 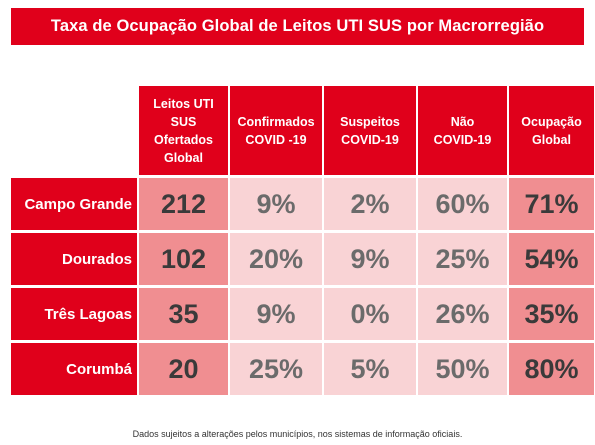 I want to click on header-confirmados: Confirmados COVID -19, so click(x=276, y=130).